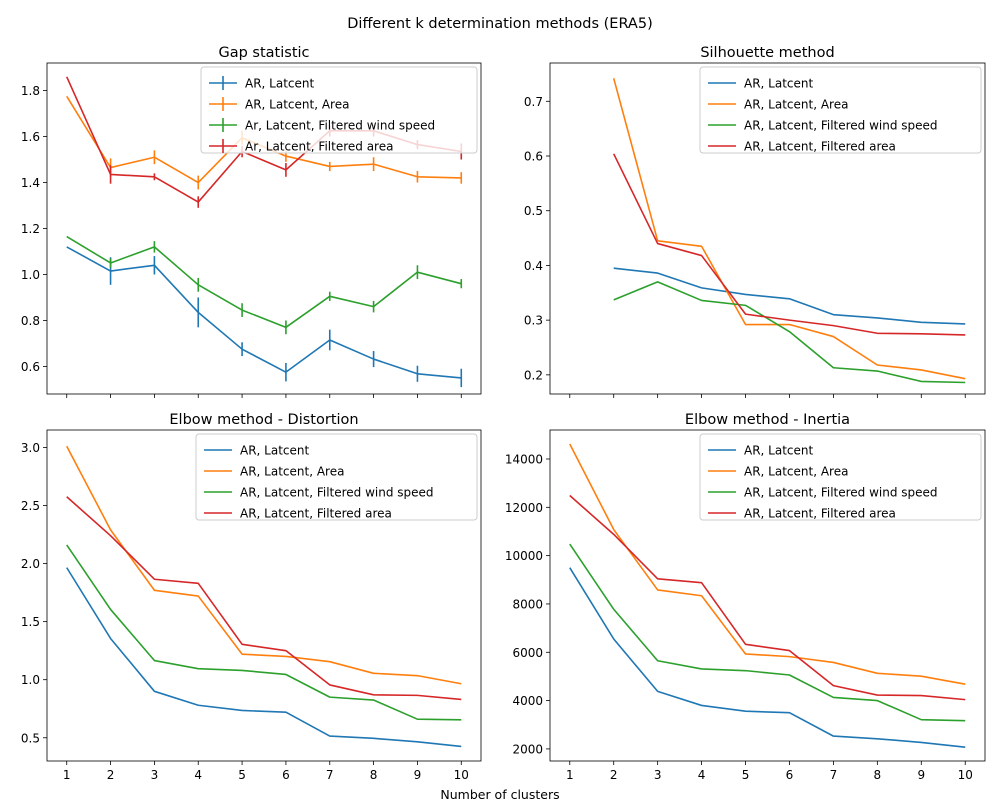 The width and height of the screenshot is (1000, 800). I want to click on legend-entry: Ar, Latcent, Filtered area, so click(319, 147).